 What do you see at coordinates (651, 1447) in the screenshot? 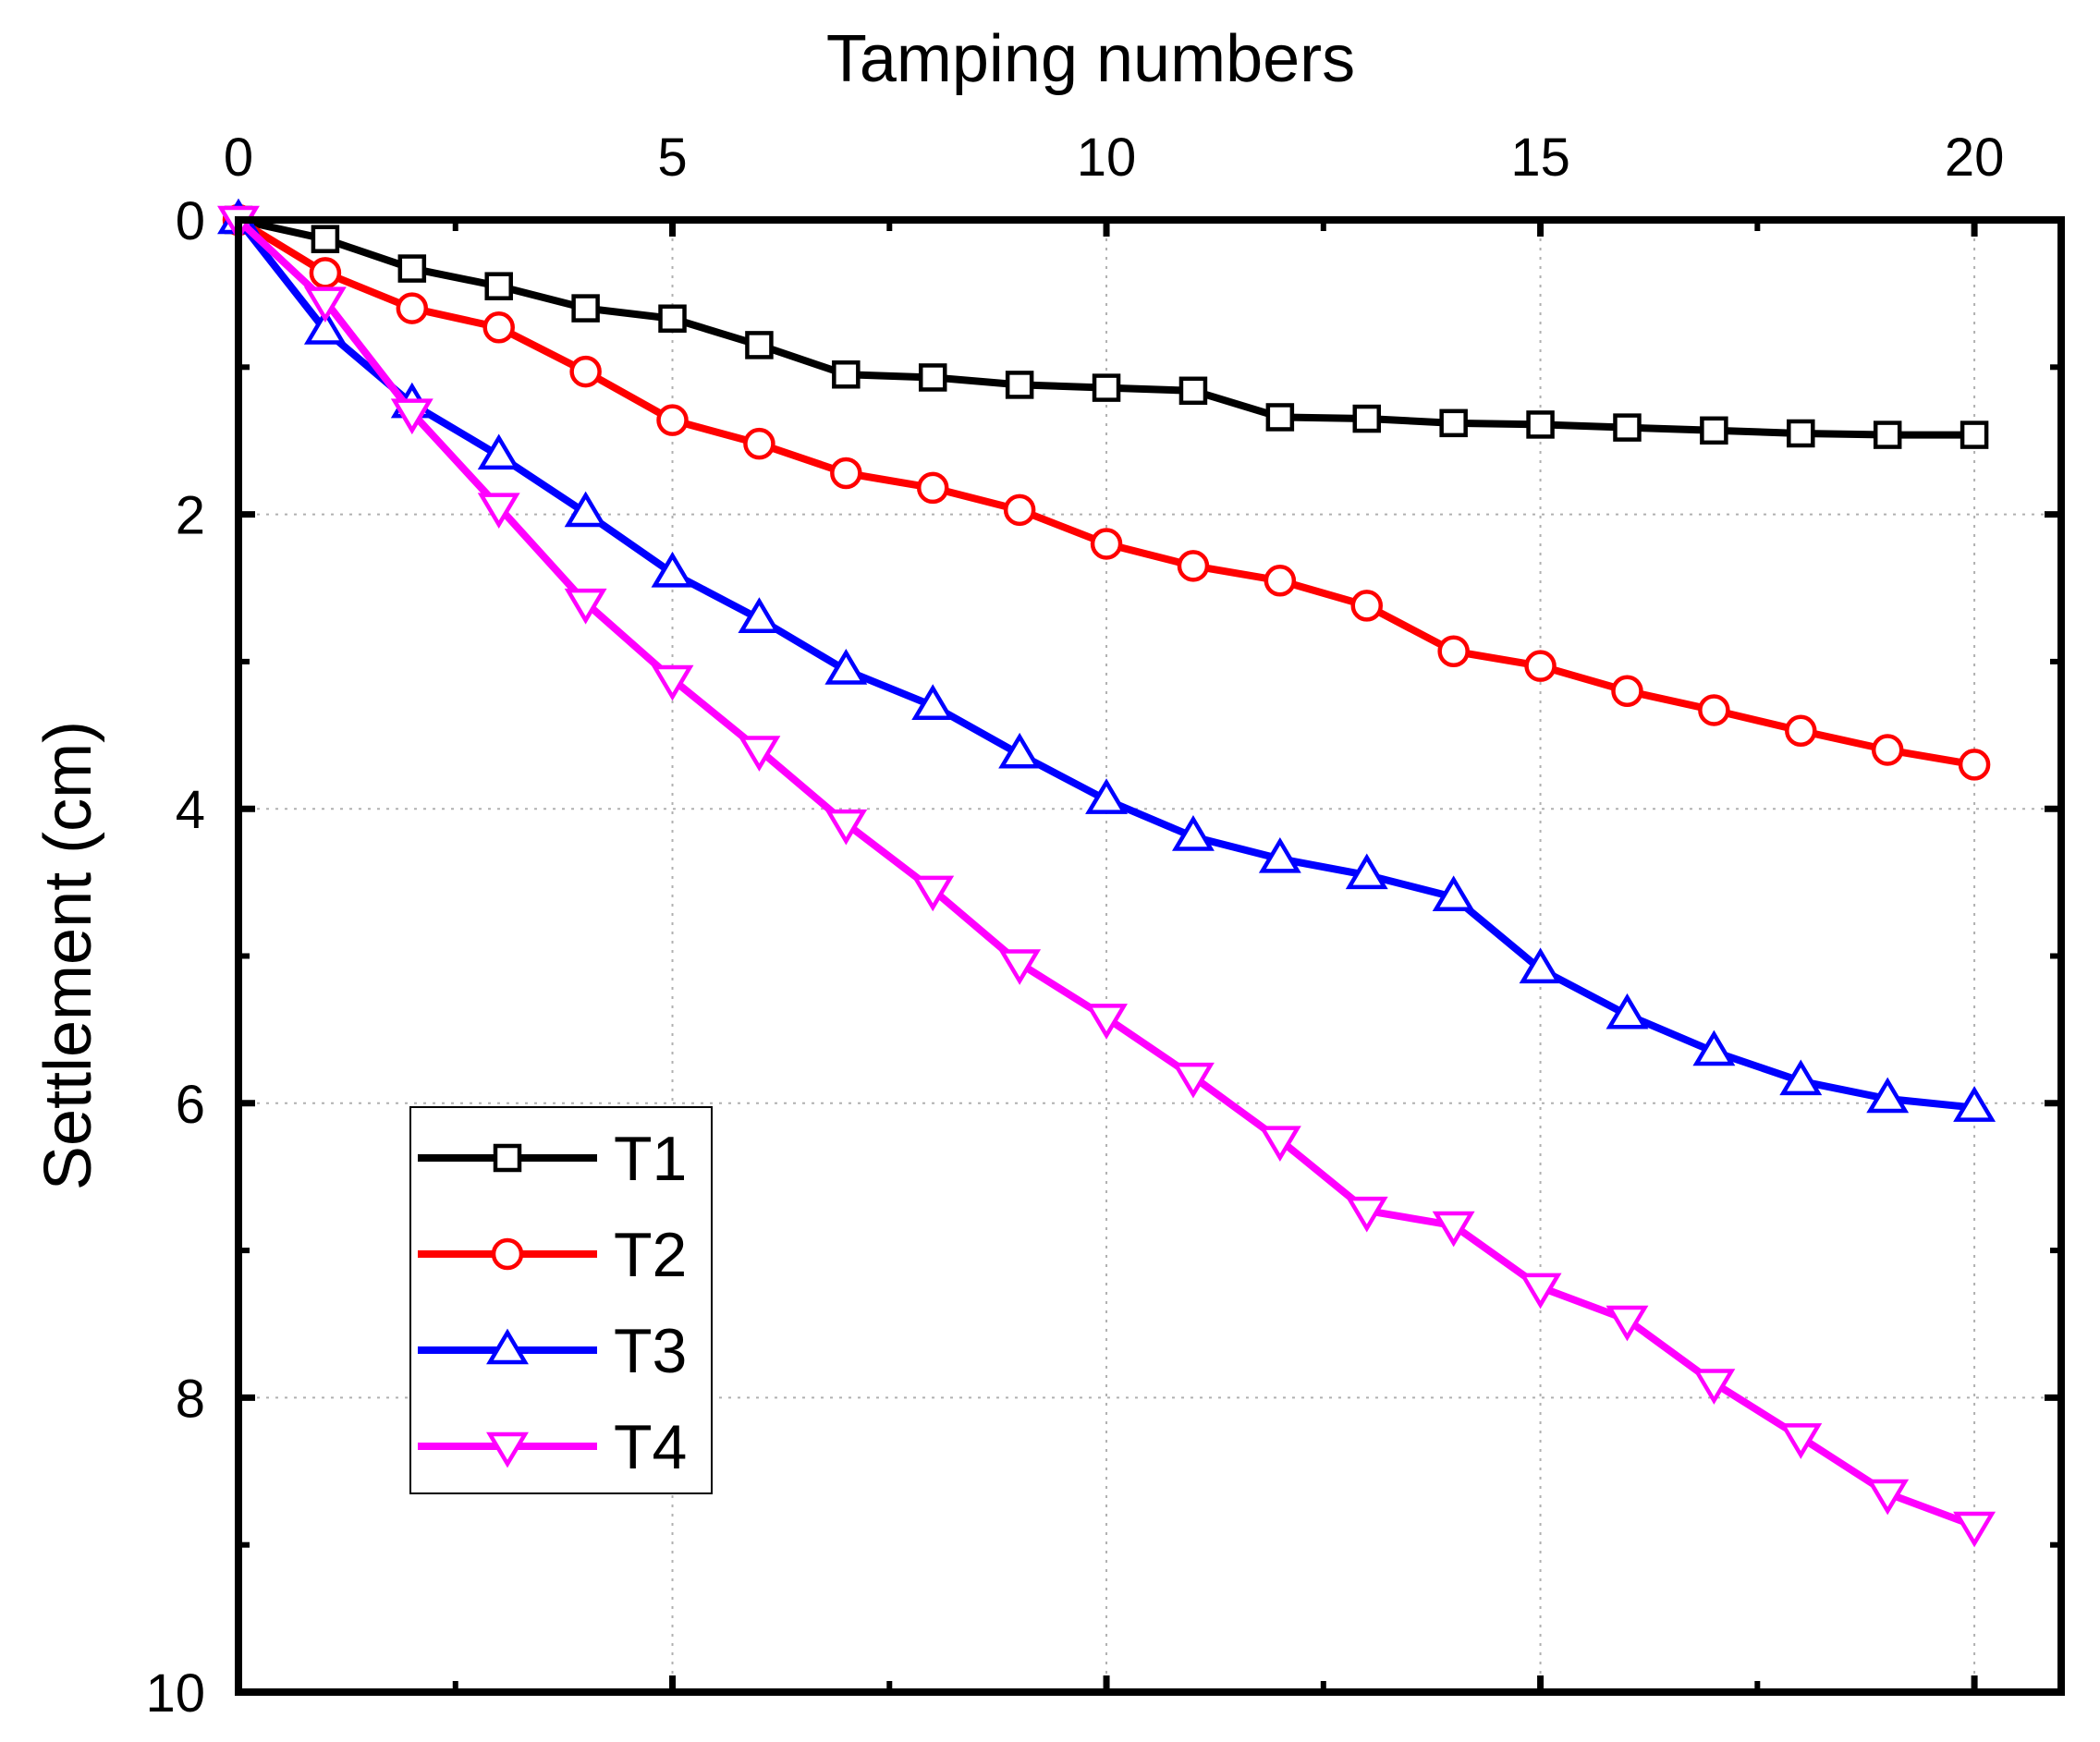
I see `legend-label-t4: T4` at bounding box center [651, 1447].